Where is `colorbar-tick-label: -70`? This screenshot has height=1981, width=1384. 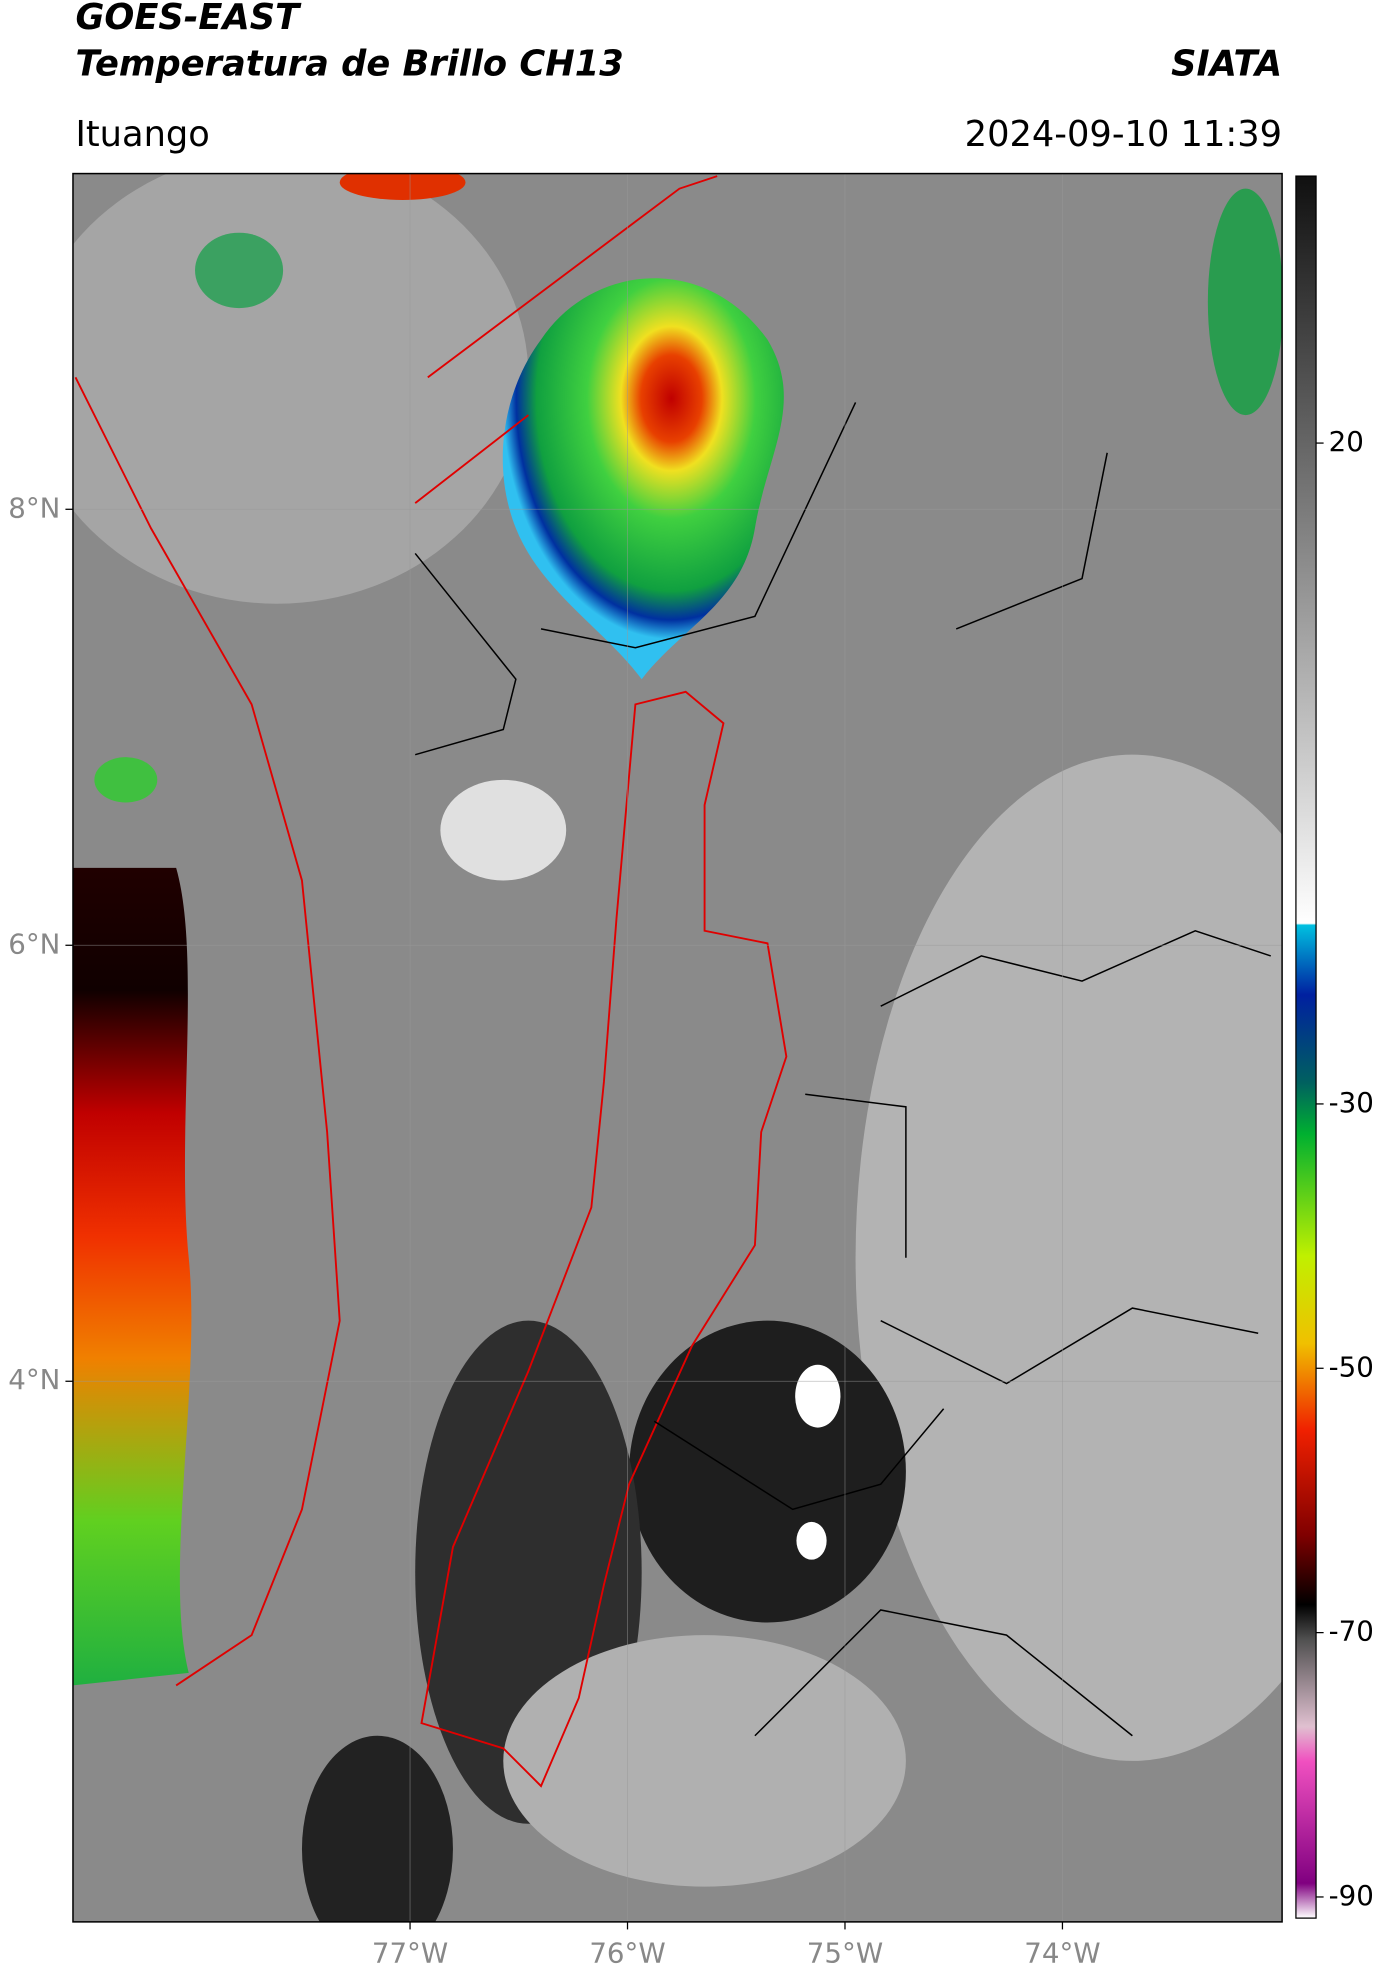 colorbar-tick-label: -70 is located at coordinates (1351, 1631).